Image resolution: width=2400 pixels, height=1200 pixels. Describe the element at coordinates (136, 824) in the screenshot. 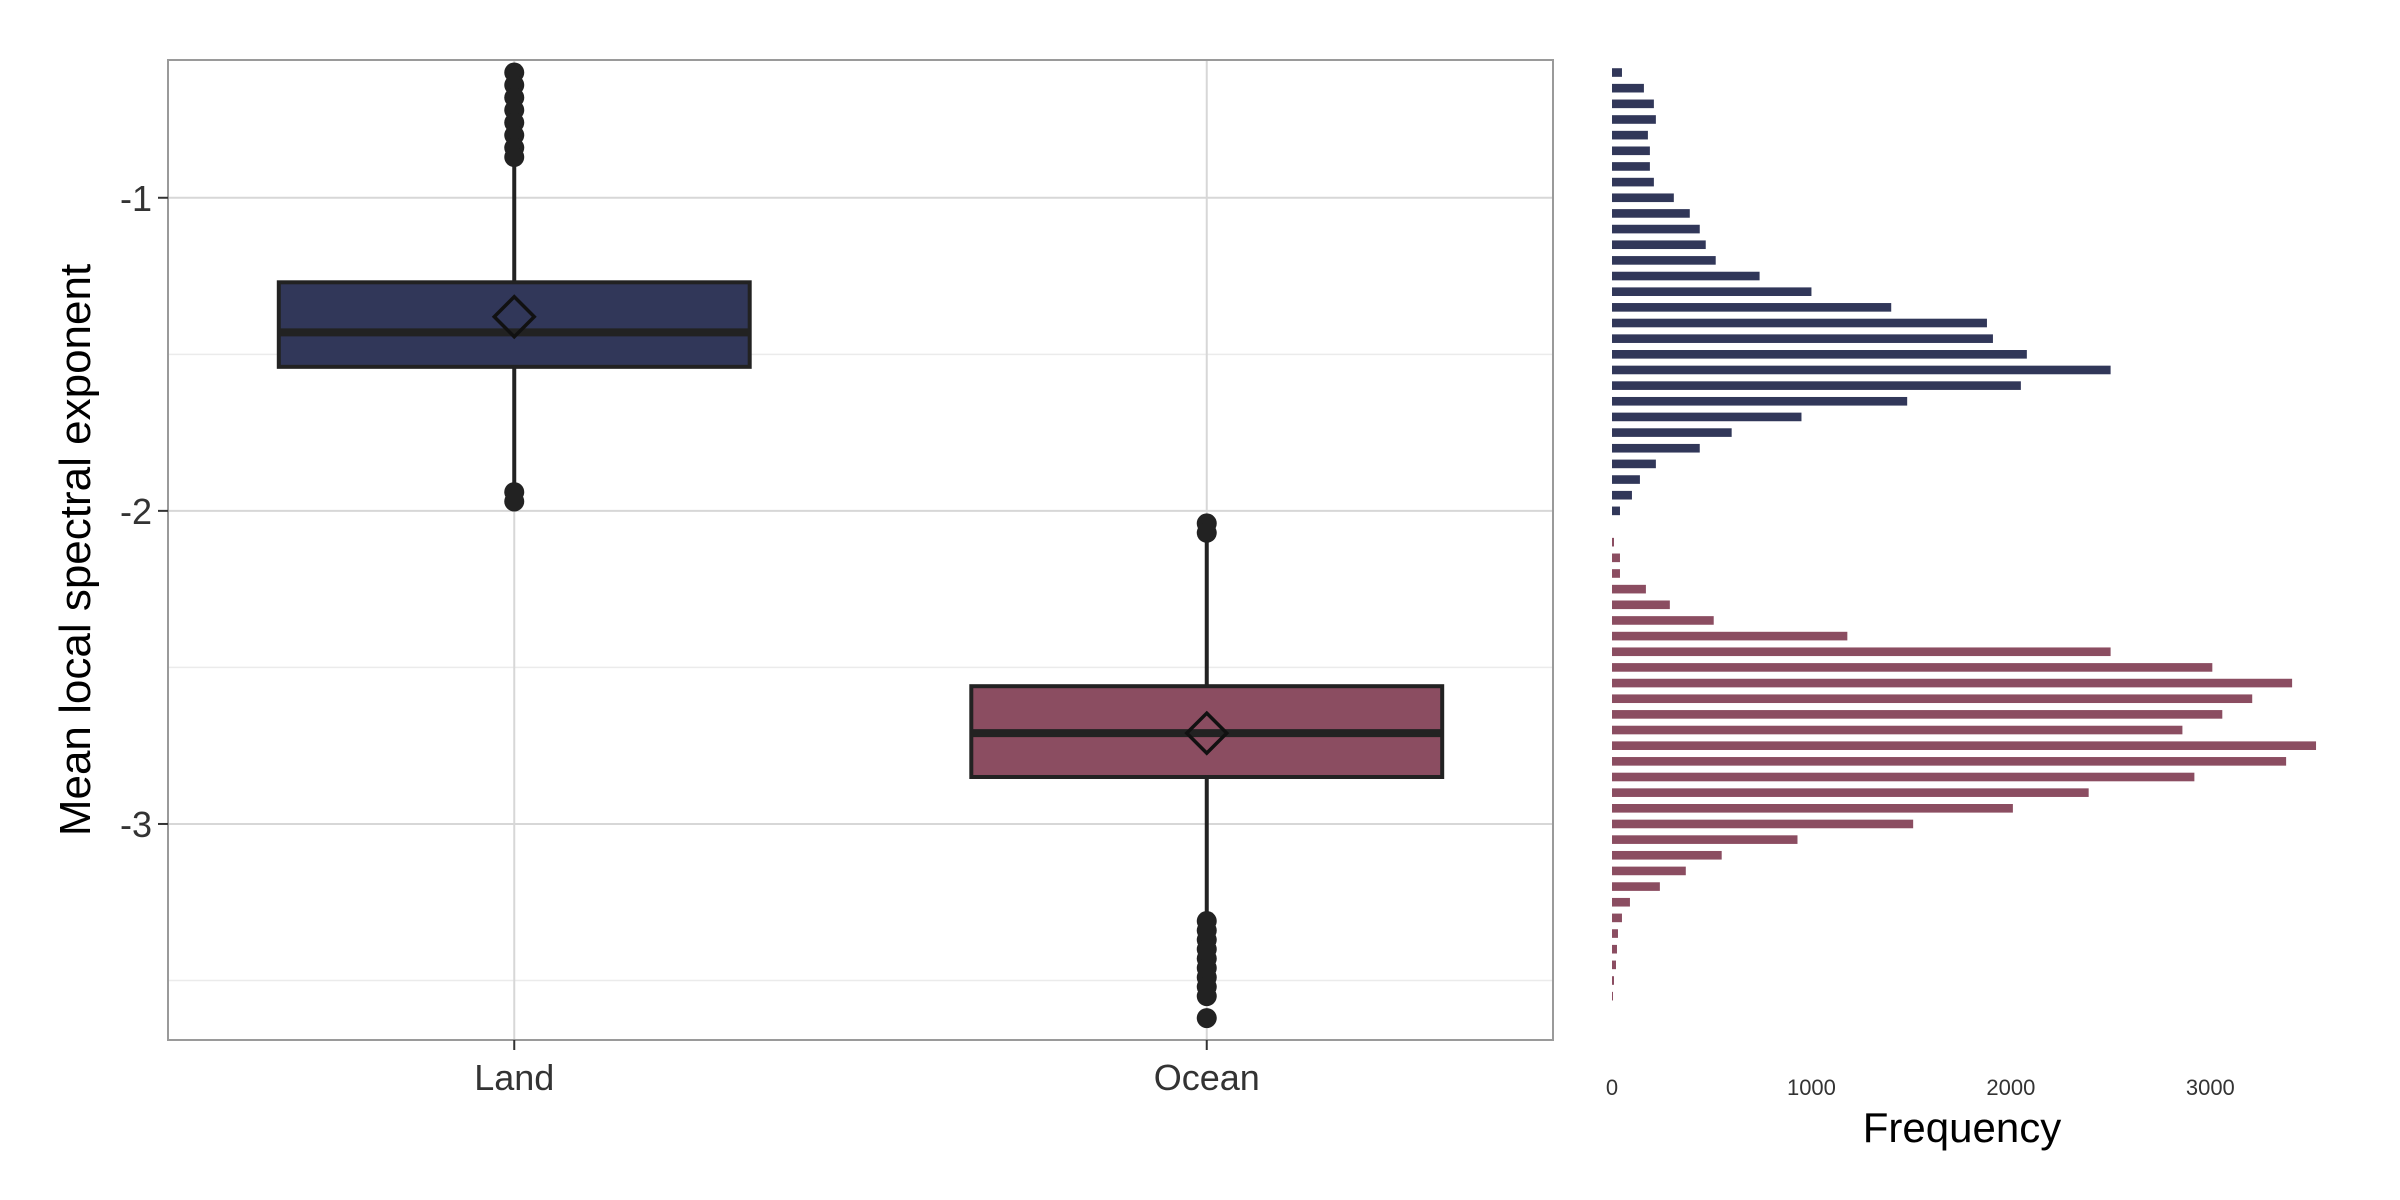

I see `y-tick-label: -3` at that location.